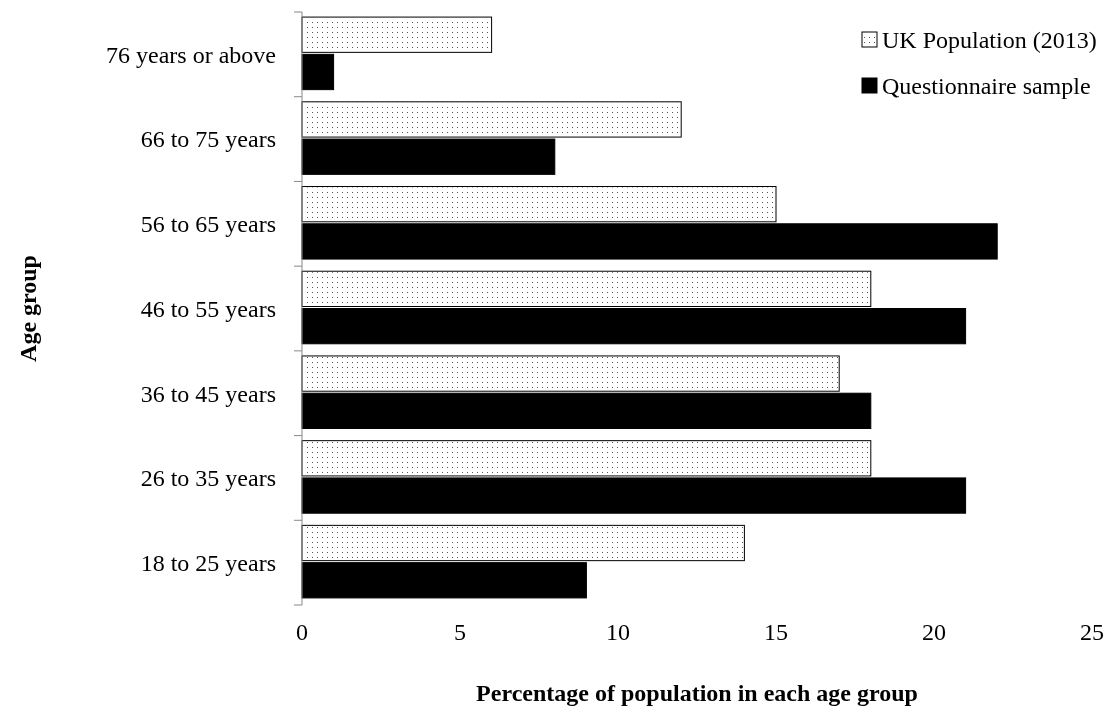  Describe the element at coordinates (191, 54) in the screenshot. I see `y-tick-label: 76 years or above` at that location.